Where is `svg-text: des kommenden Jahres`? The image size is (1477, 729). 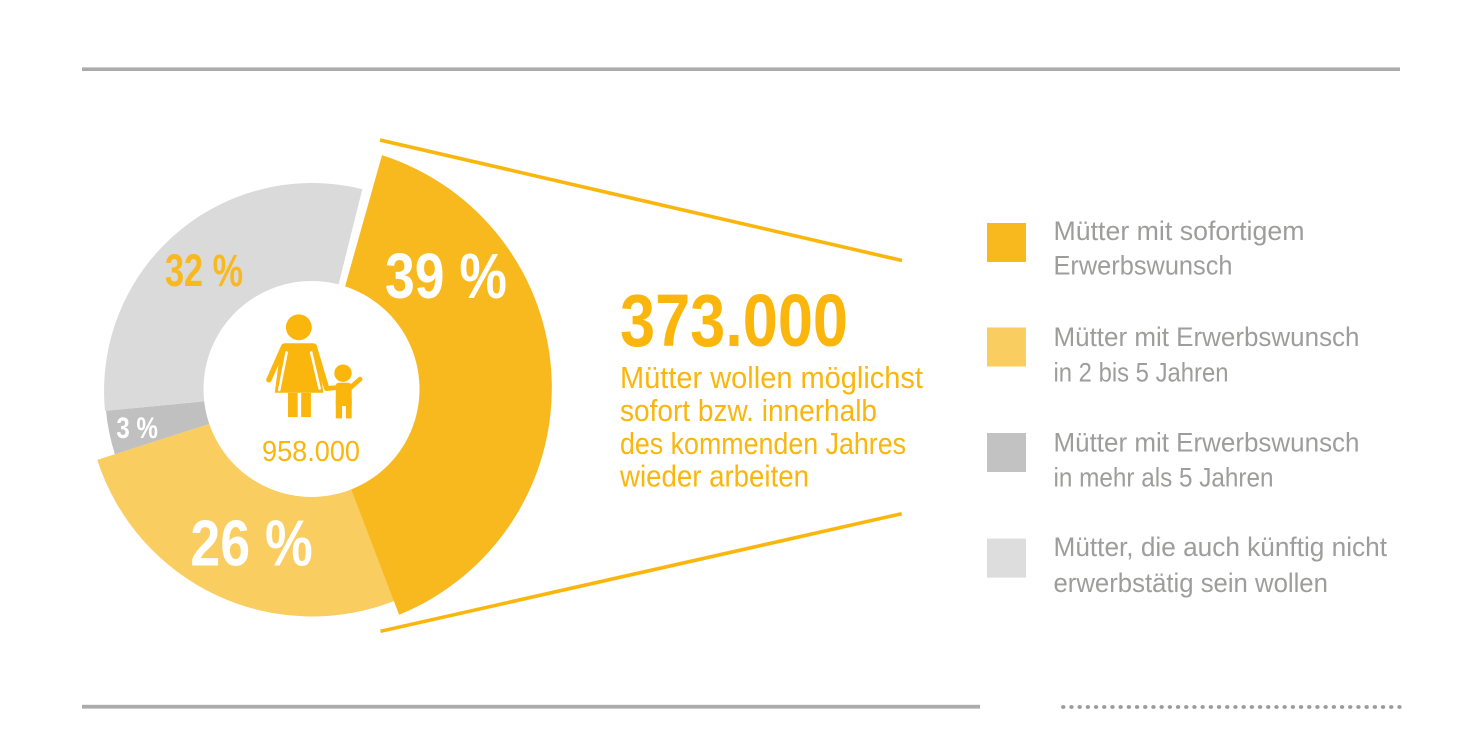 svg-text: des kommenden Jahres is located at coordinates (763, 443).